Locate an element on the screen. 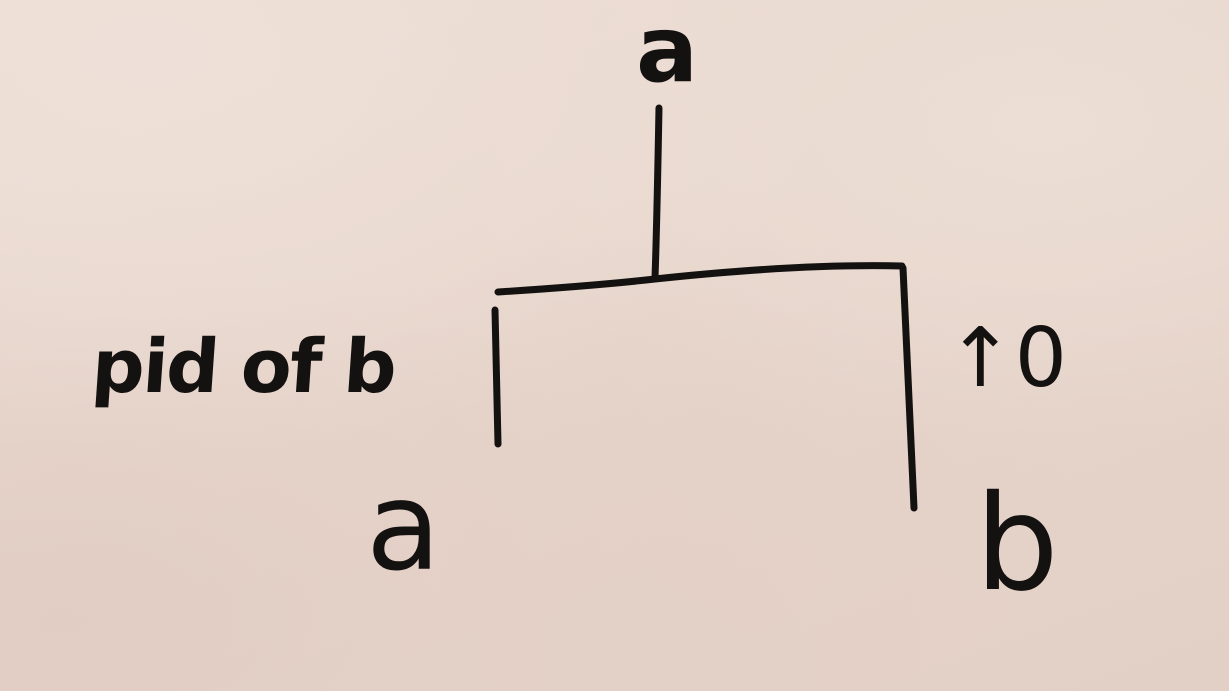 This screenshot has height=691, width=1229. horizontal-branch is located at coordinates (700, 279).